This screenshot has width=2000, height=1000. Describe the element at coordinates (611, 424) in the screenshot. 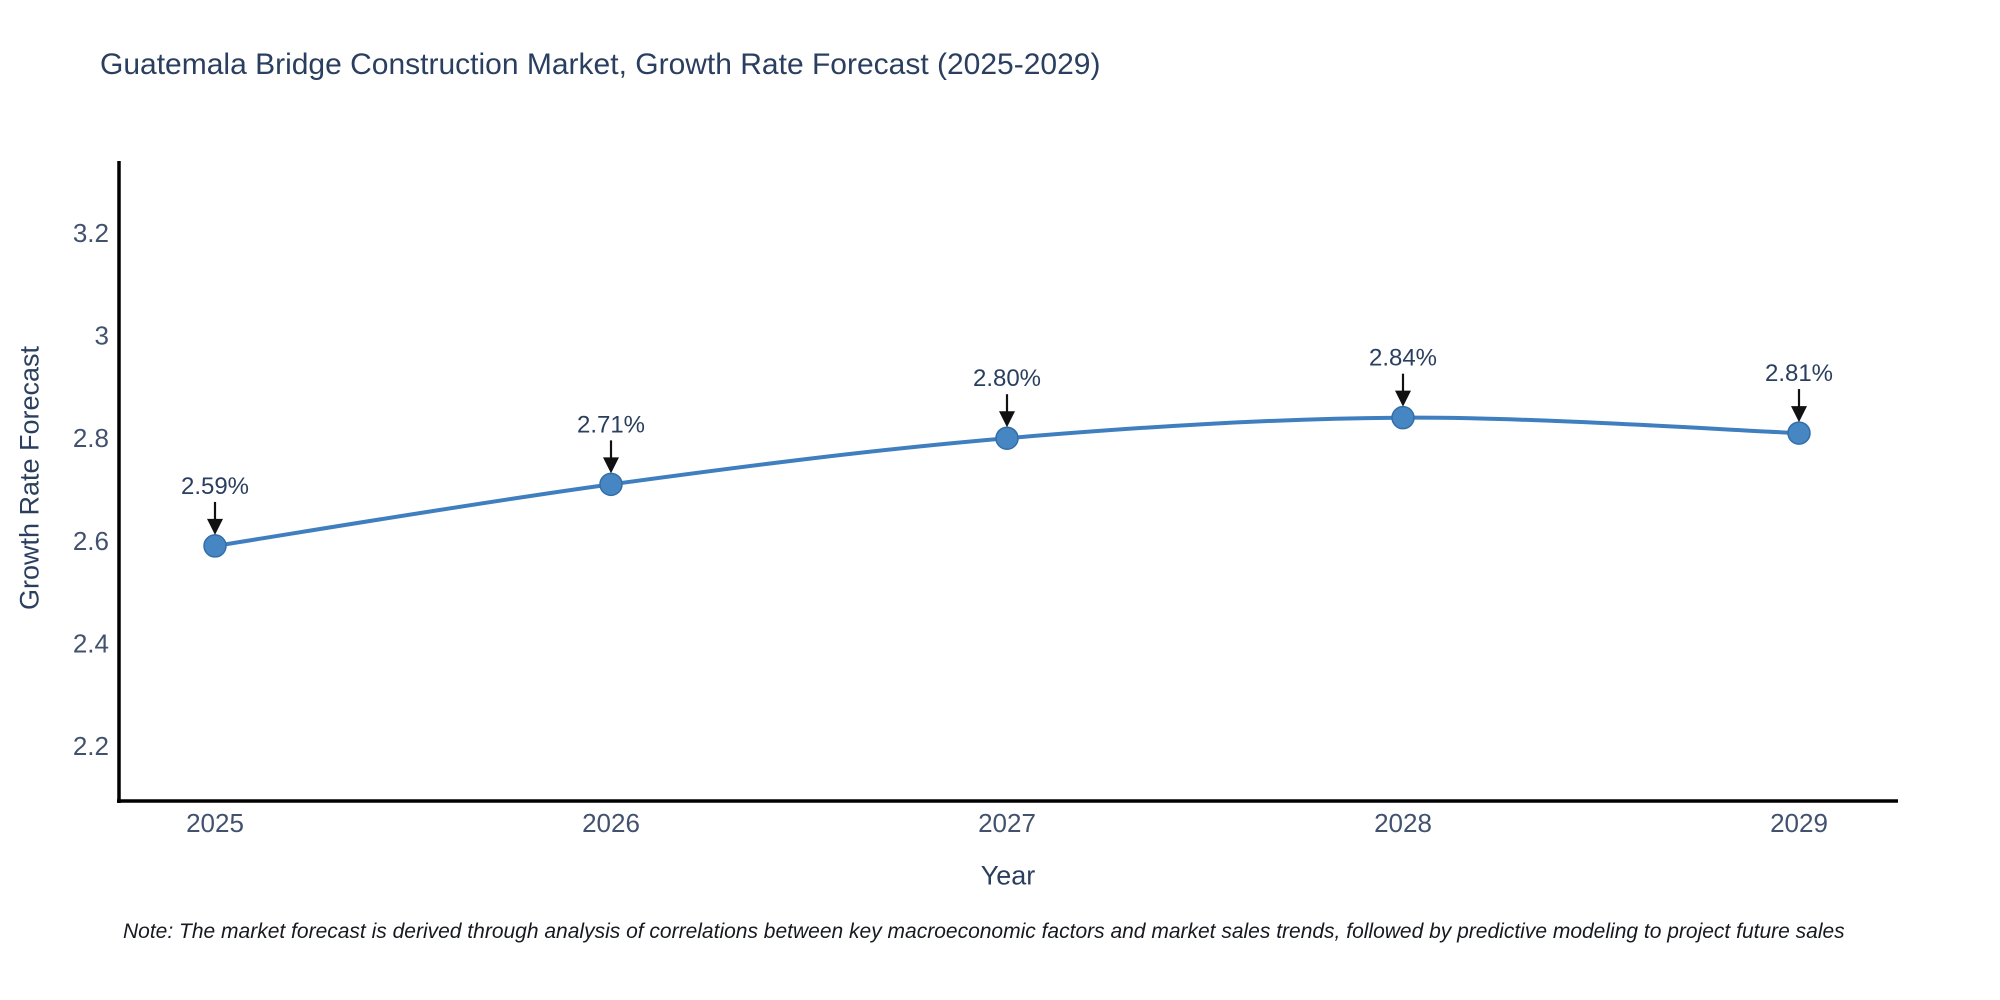

I see `data-point-label: 2.71%` at that location.